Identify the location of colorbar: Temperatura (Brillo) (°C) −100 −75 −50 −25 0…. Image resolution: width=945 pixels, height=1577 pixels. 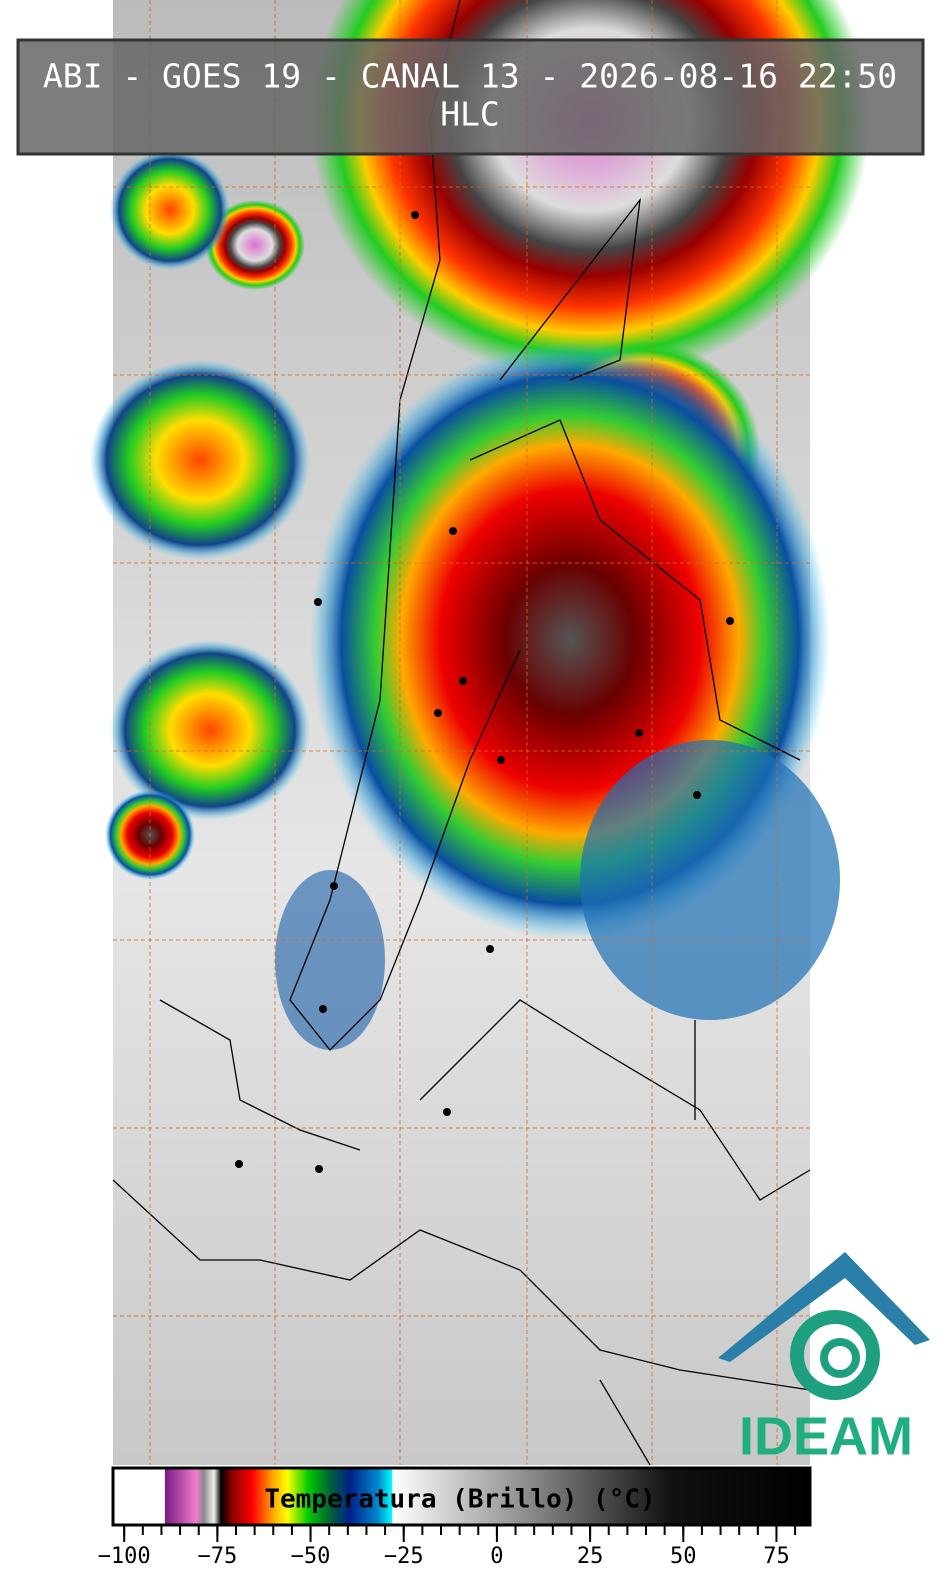
(455, 1517).